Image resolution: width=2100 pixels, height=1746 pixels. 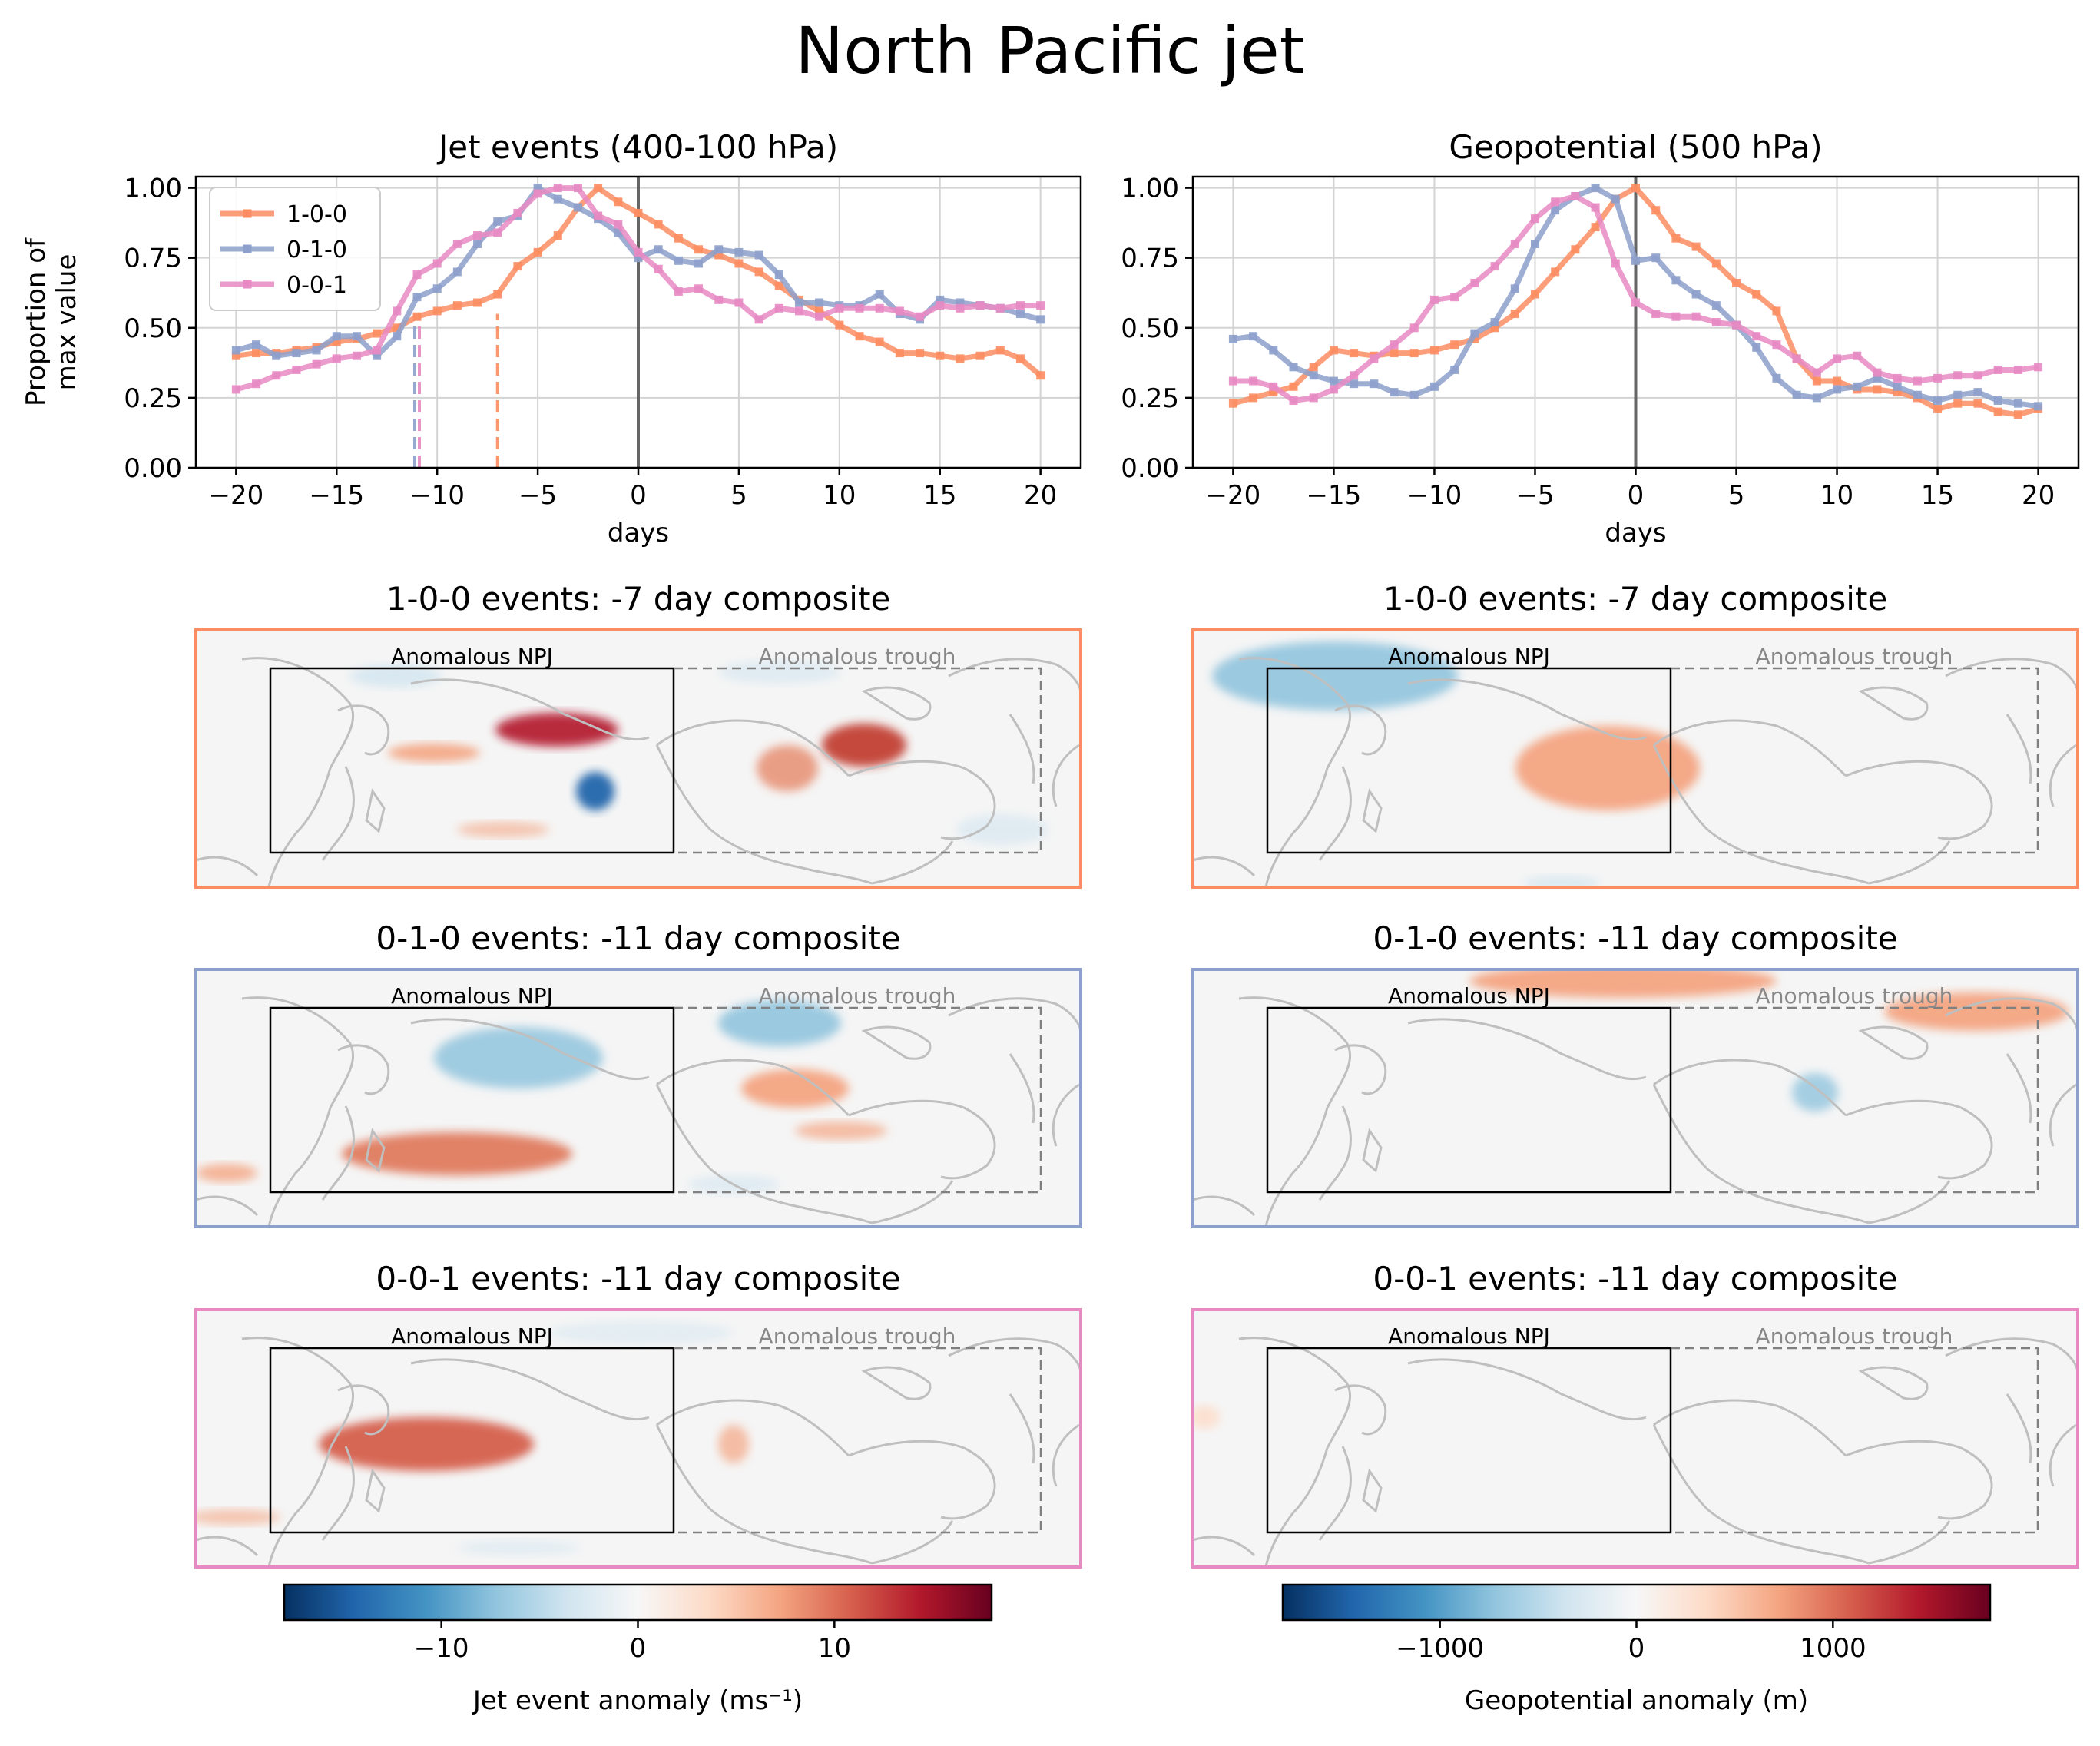 What do you see at coordinates (1837, 495) in the screenshot?
I see `x-tick-label: 10` at bounding box center [1837, 495].